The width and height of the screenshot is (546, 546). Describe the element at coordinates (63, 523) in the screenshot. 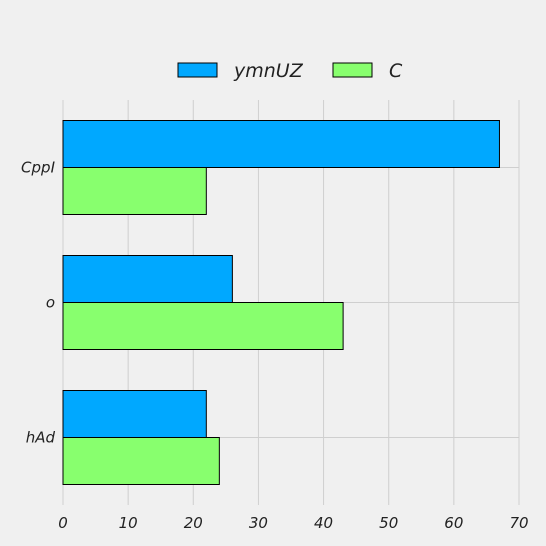

I see `x-tick-label: 0` at that location.